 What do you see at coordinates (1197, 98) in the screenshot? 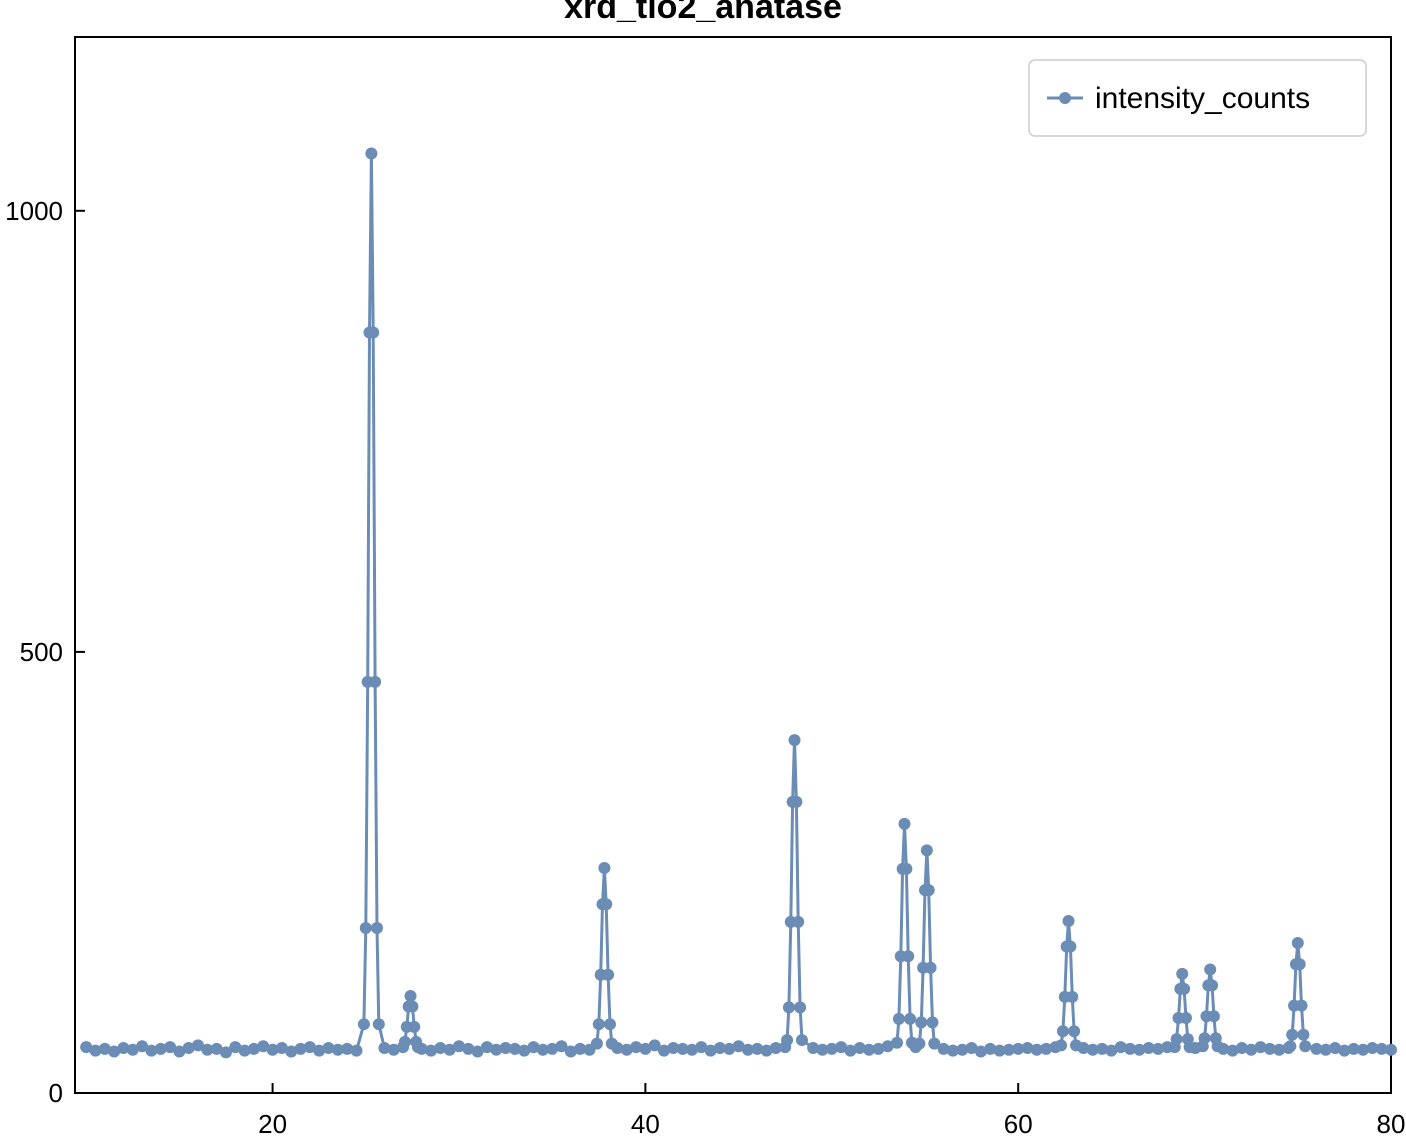
I see `legend-box` at bounding box center [1197, 98].